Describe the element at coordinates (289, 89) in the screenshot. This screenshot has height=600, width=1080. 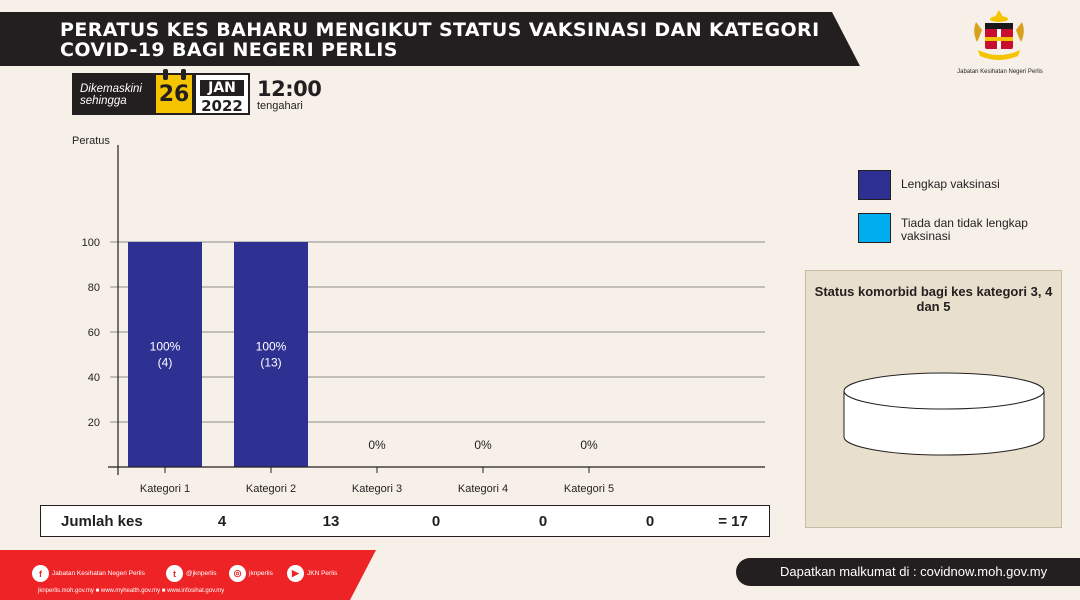
I see `update-time: 12:00` at that location.